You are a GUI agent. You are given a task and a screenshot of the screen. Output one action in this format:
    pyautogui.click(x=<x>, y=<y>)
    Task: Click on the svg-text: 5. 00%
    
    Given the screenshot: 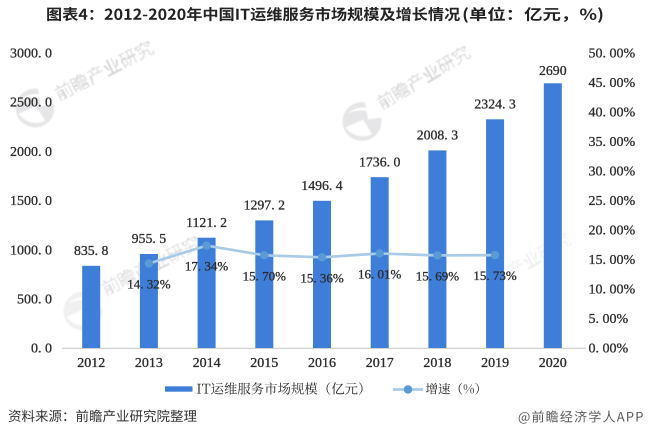 What is the action you would take?
    pyautogui.click(x=609, y=319)
    